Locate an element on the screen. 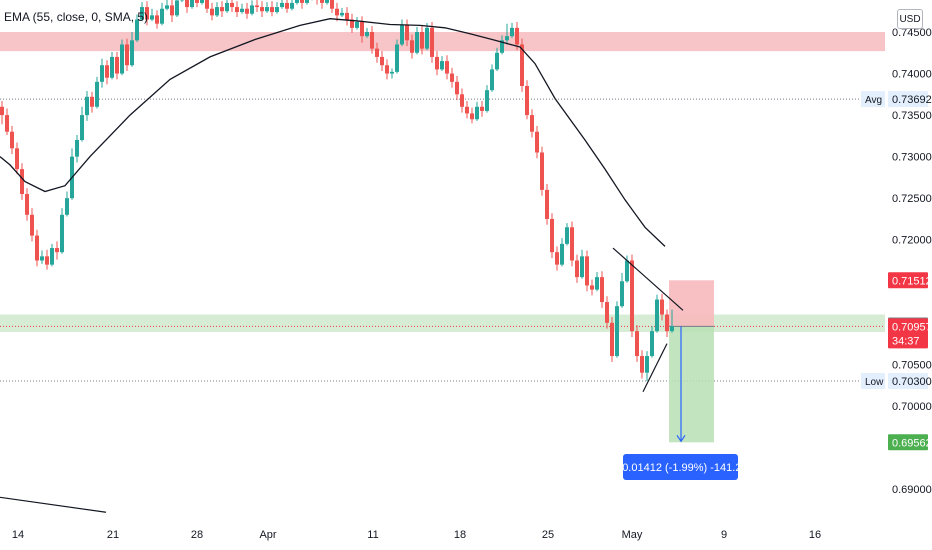  avg-tag: Avg is located at coordinates (873, 100).